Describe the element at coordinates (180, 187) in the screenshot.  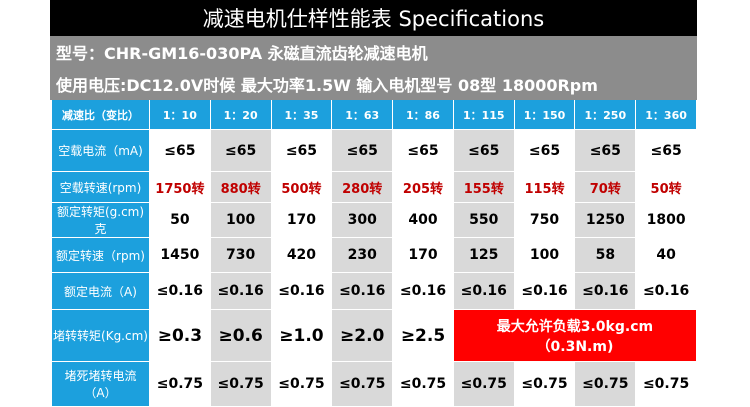
I see `value-cell: 1750转` at that location.